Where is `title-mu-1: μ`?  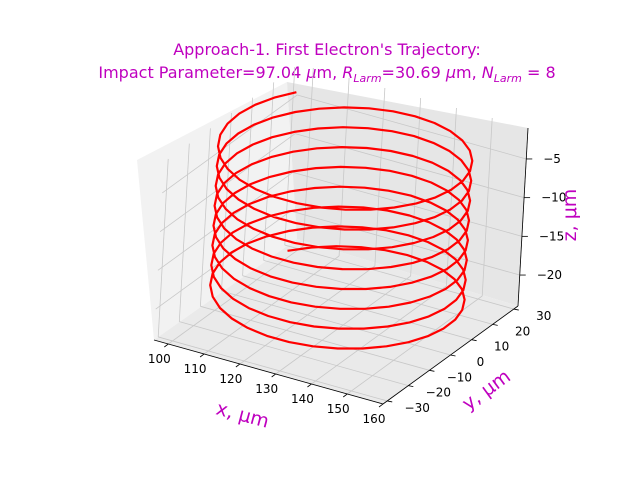 title-mu-1: μ is located at coordinates (310, 72).